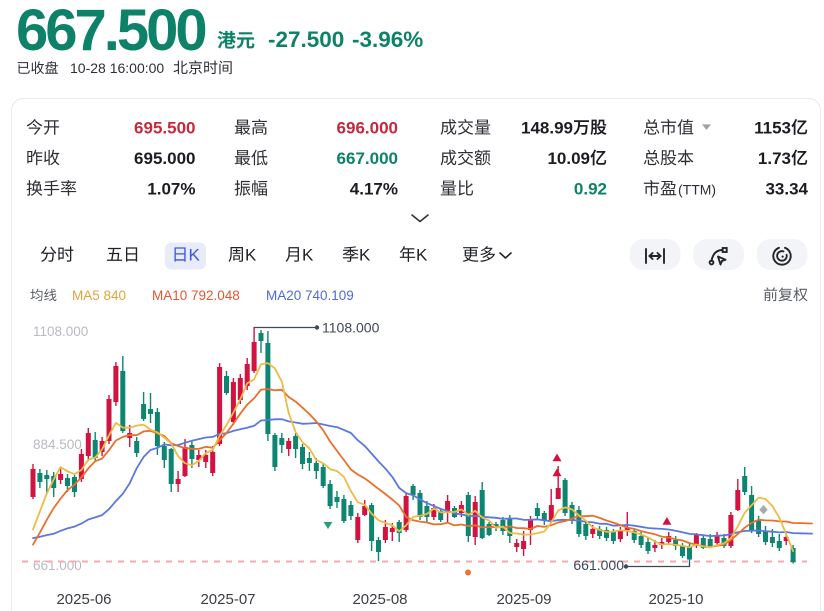 The image size is (824, 611). What do you see at coordinates (367, 127) in the screenshot?
I see `svg-text: 696.000` at bounding box center [367, 127].